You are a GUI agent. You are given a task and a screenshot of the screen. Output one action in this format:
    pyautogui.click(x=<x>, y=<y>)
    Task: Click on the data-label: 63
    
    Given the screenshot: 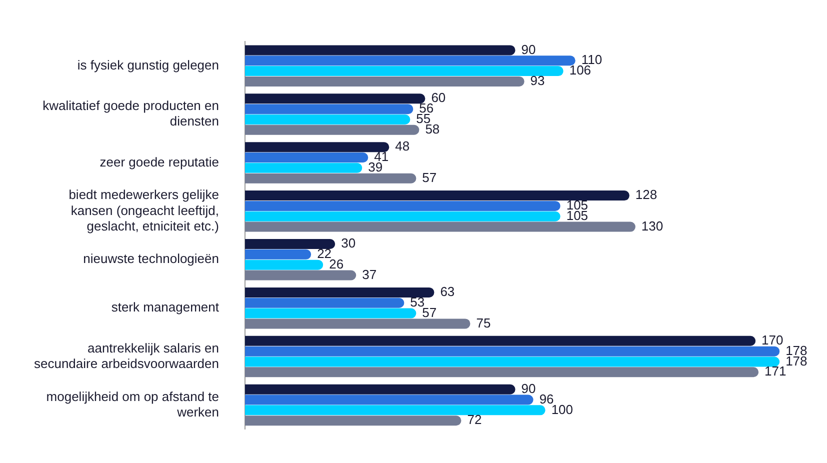 What is the action you would take?
    pyautogui.click(x=447, y=292)
    